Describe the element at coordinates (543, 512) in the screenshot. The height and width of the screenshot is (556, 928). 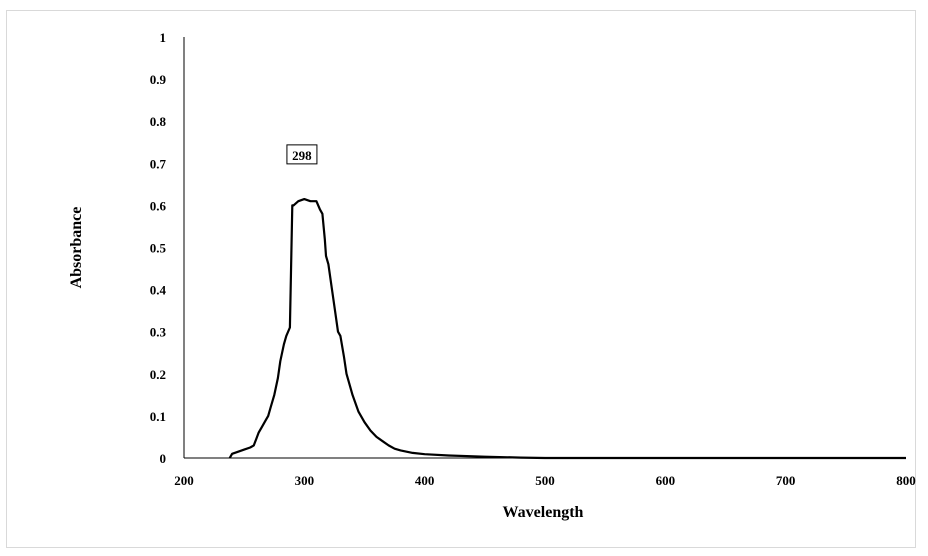
I see `x-axis-title: Wavelength` at that location.